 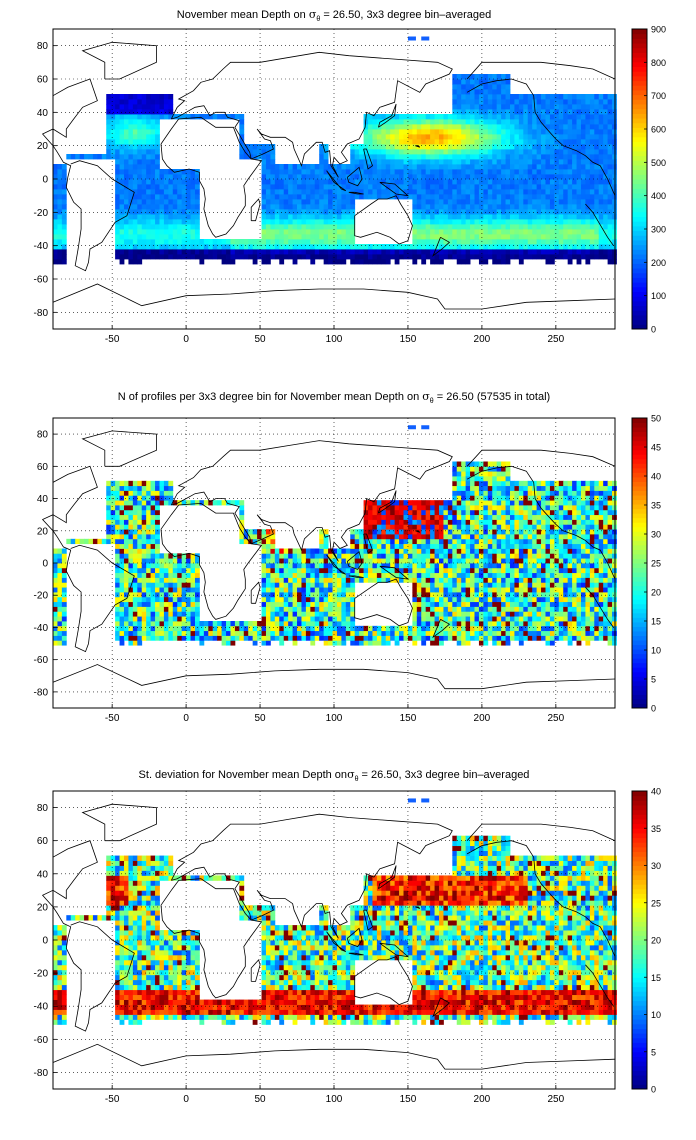 I want to click on colorbar-tick-label: 100, so click(x=658, y=296).